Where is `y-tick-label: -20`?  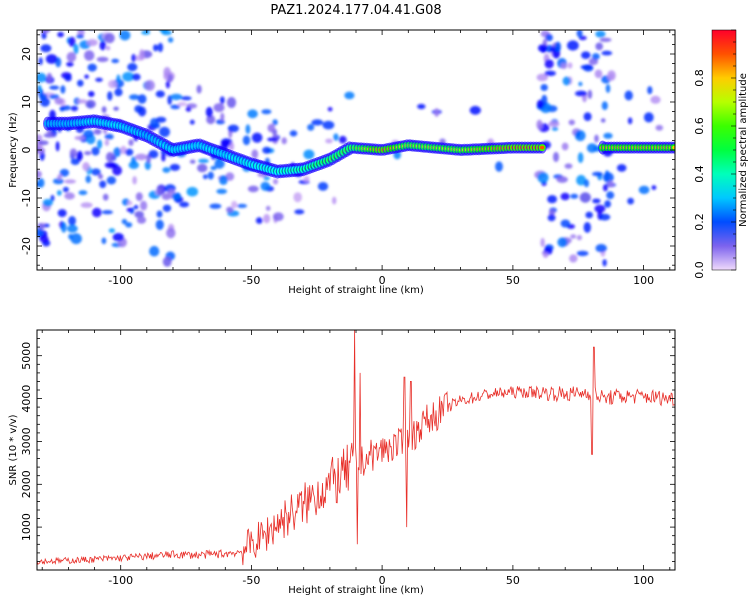
y-tick-label: -20 is located at coordinates (26, 246).